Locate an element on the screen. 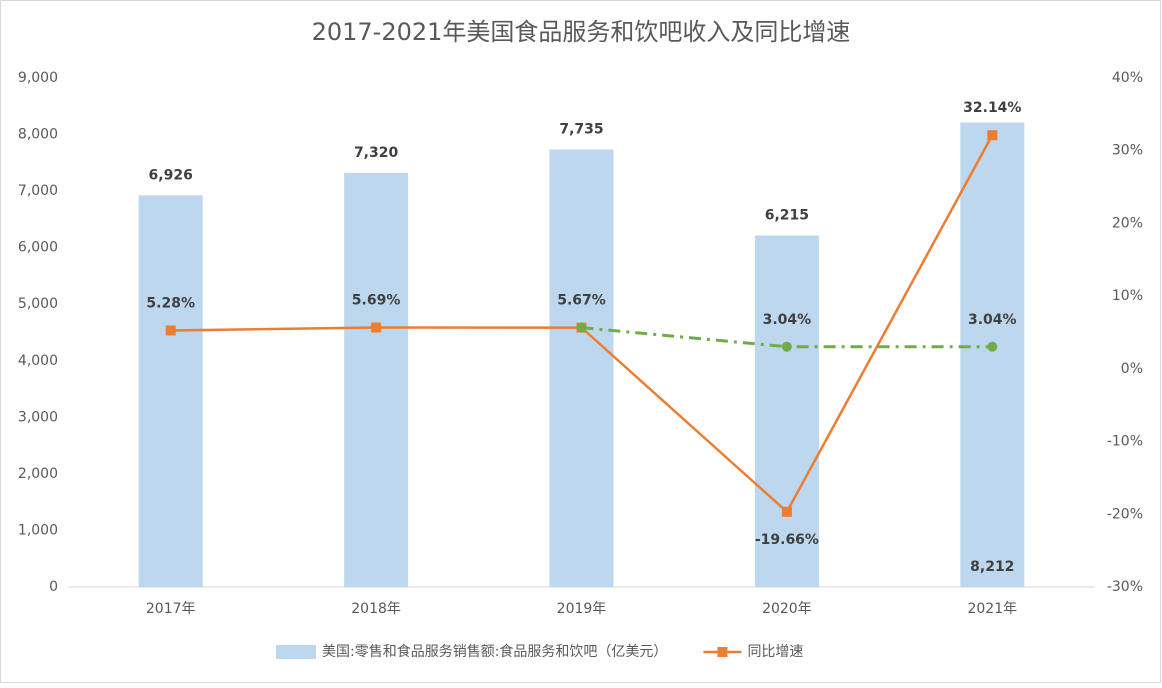  y-tick-label: 9,000 is located at coordinates (38, 78).